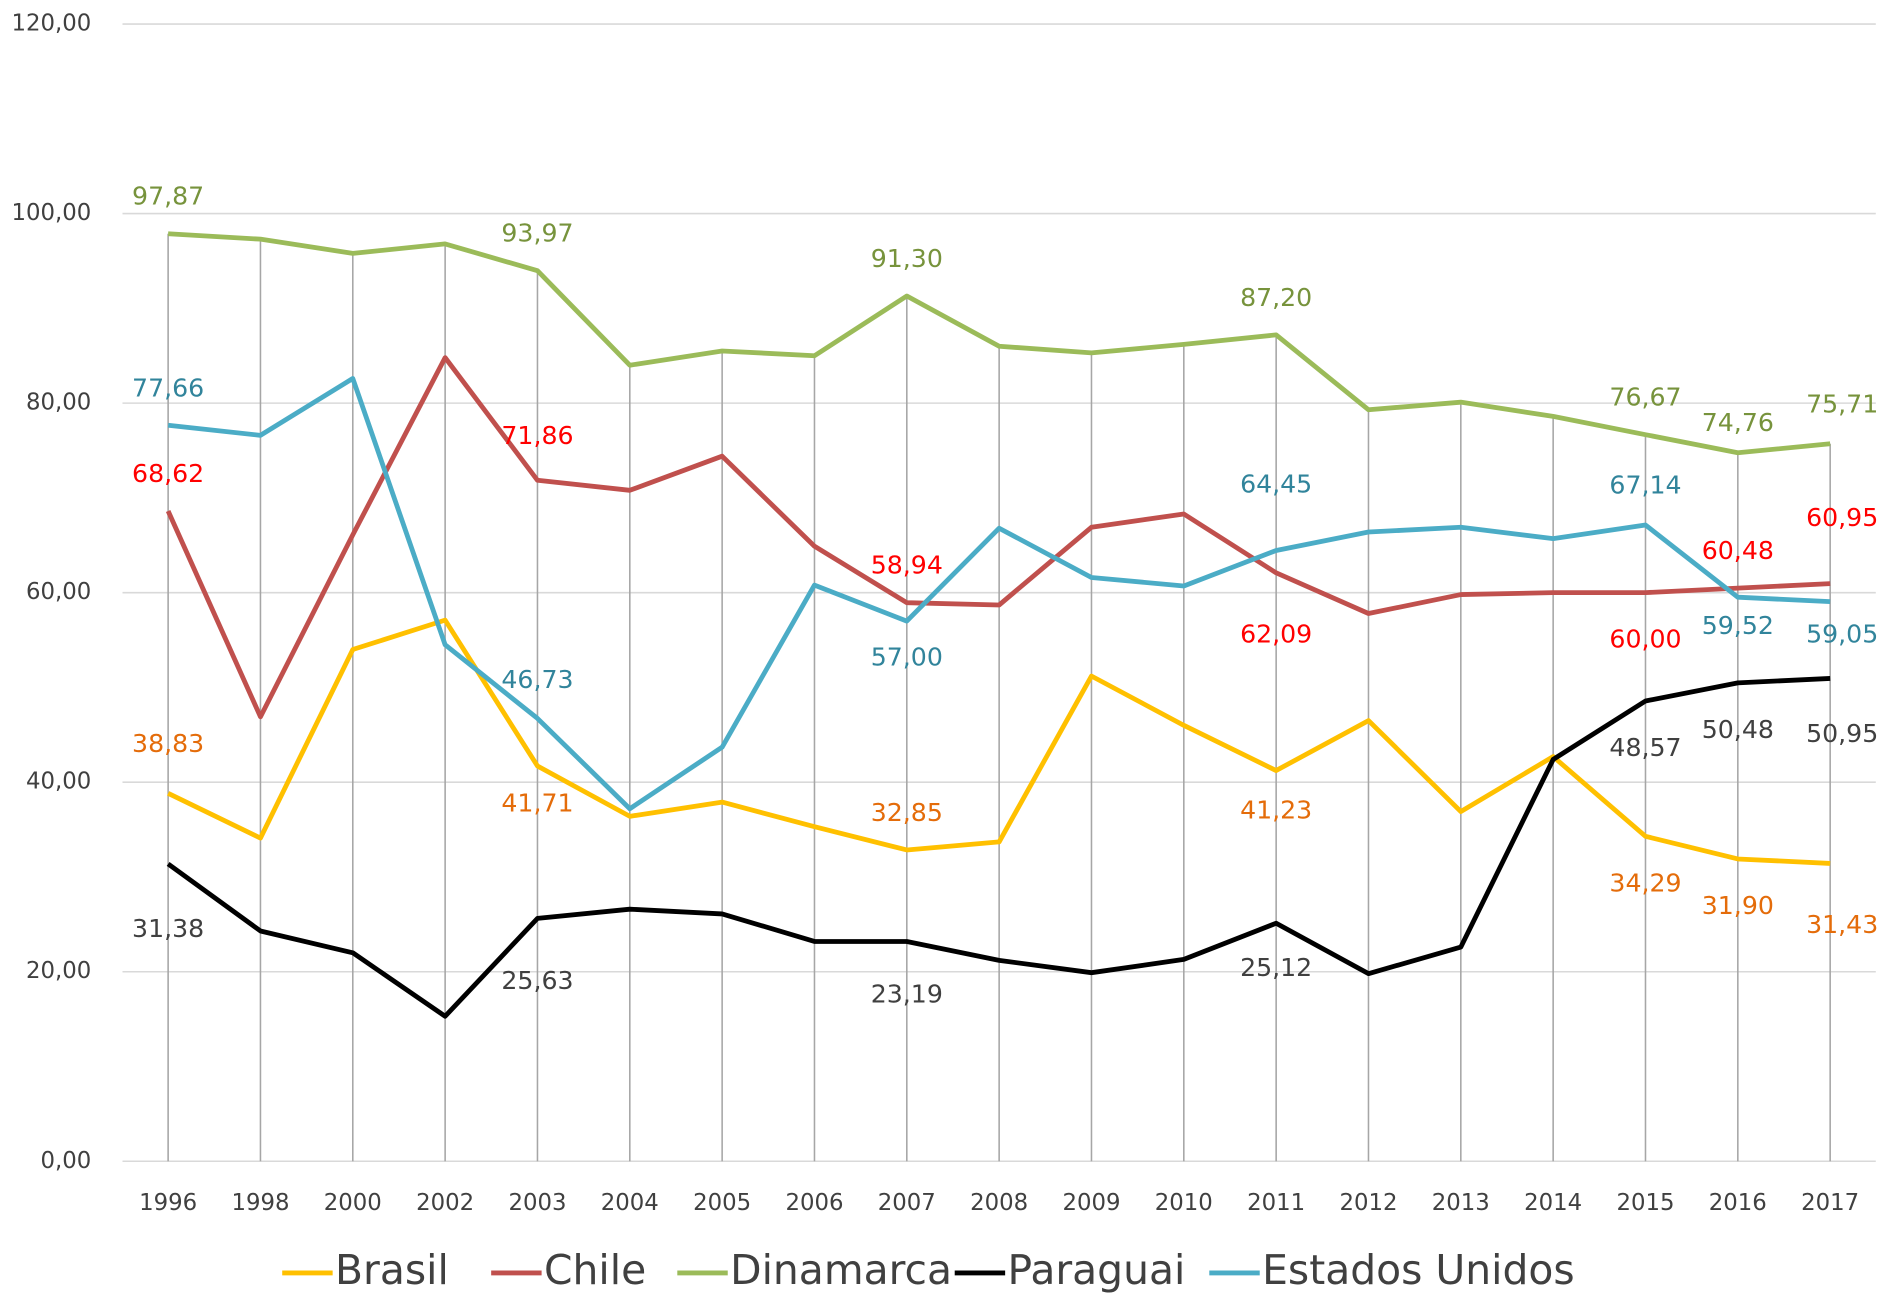 The image size is (1883, 1301). I want to click on x-tick-label: 2010, so click(1184, 1203).